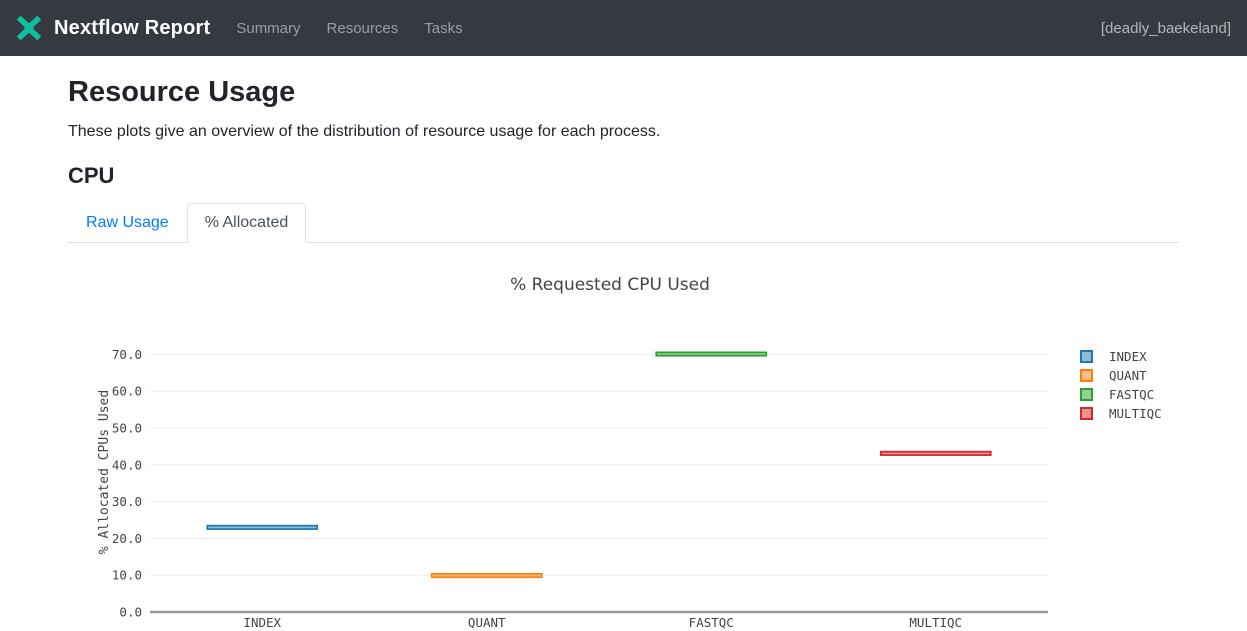  What do you see at coordinates (1135, 413) in the screenshot?
I see `legend-label: MULTIQC` at bounding box center [1135, 413].